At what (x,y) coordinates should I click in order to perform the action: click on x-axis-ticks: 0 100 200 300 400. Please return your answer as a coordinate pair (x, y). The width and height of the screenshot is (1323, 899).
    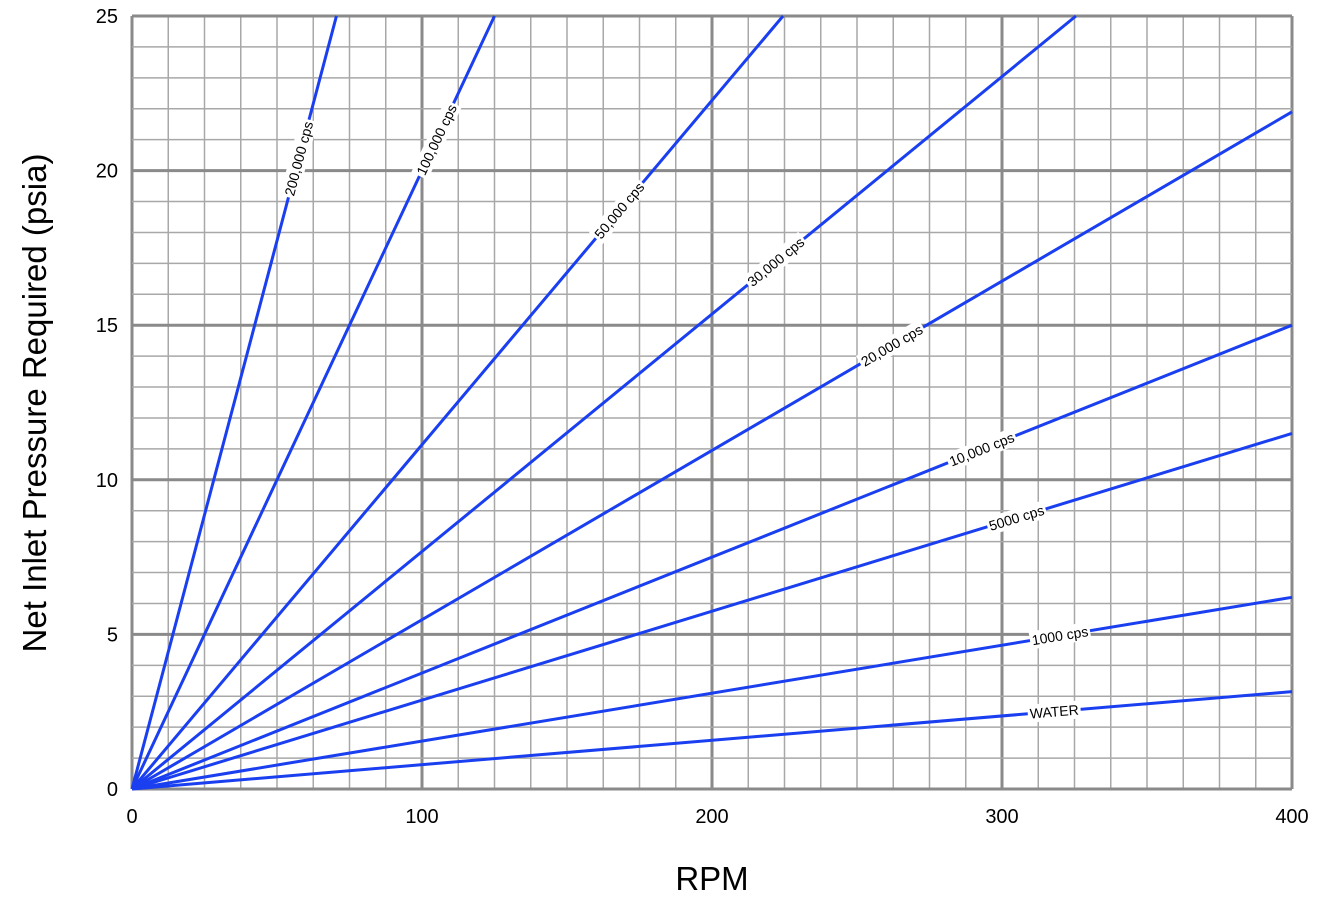
    Looking at the image, I should click on (717, 817).